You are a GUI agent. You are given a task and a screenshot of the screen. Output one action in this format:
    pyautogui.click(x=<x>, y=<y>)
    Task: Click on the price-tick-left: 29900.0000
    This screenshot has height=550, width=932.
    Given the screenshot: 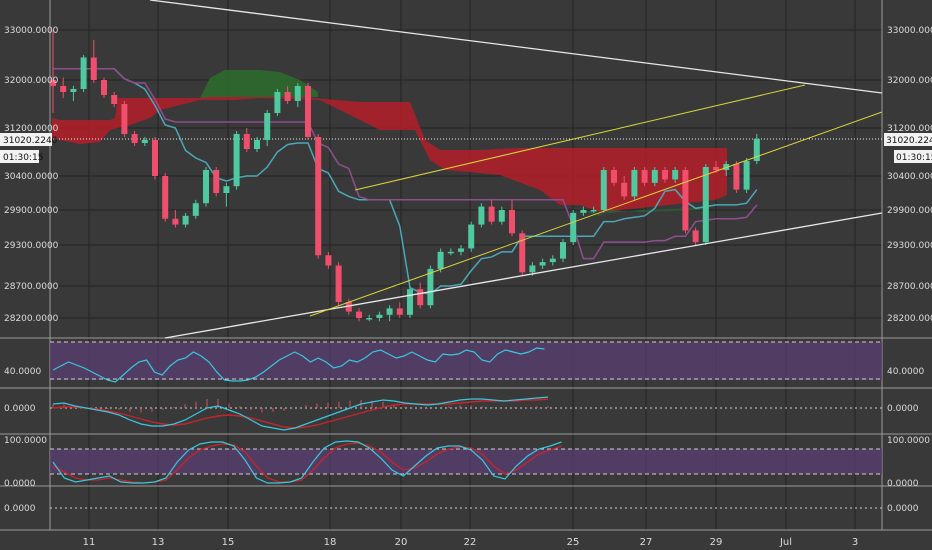 What is the action you would take?
    pyautogui.click(x=31, y=211)
    